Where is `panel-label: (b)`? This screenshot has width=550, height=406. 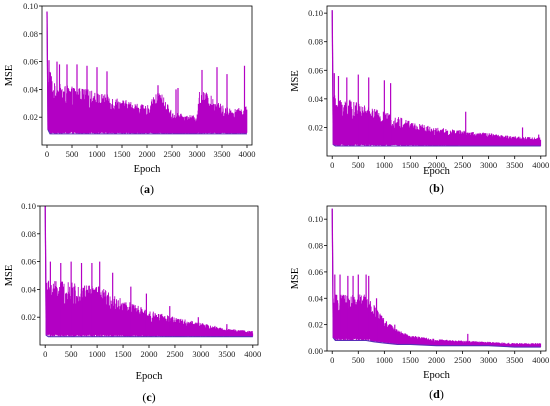
panel-label: (b) is located at coordinates (436, 188).